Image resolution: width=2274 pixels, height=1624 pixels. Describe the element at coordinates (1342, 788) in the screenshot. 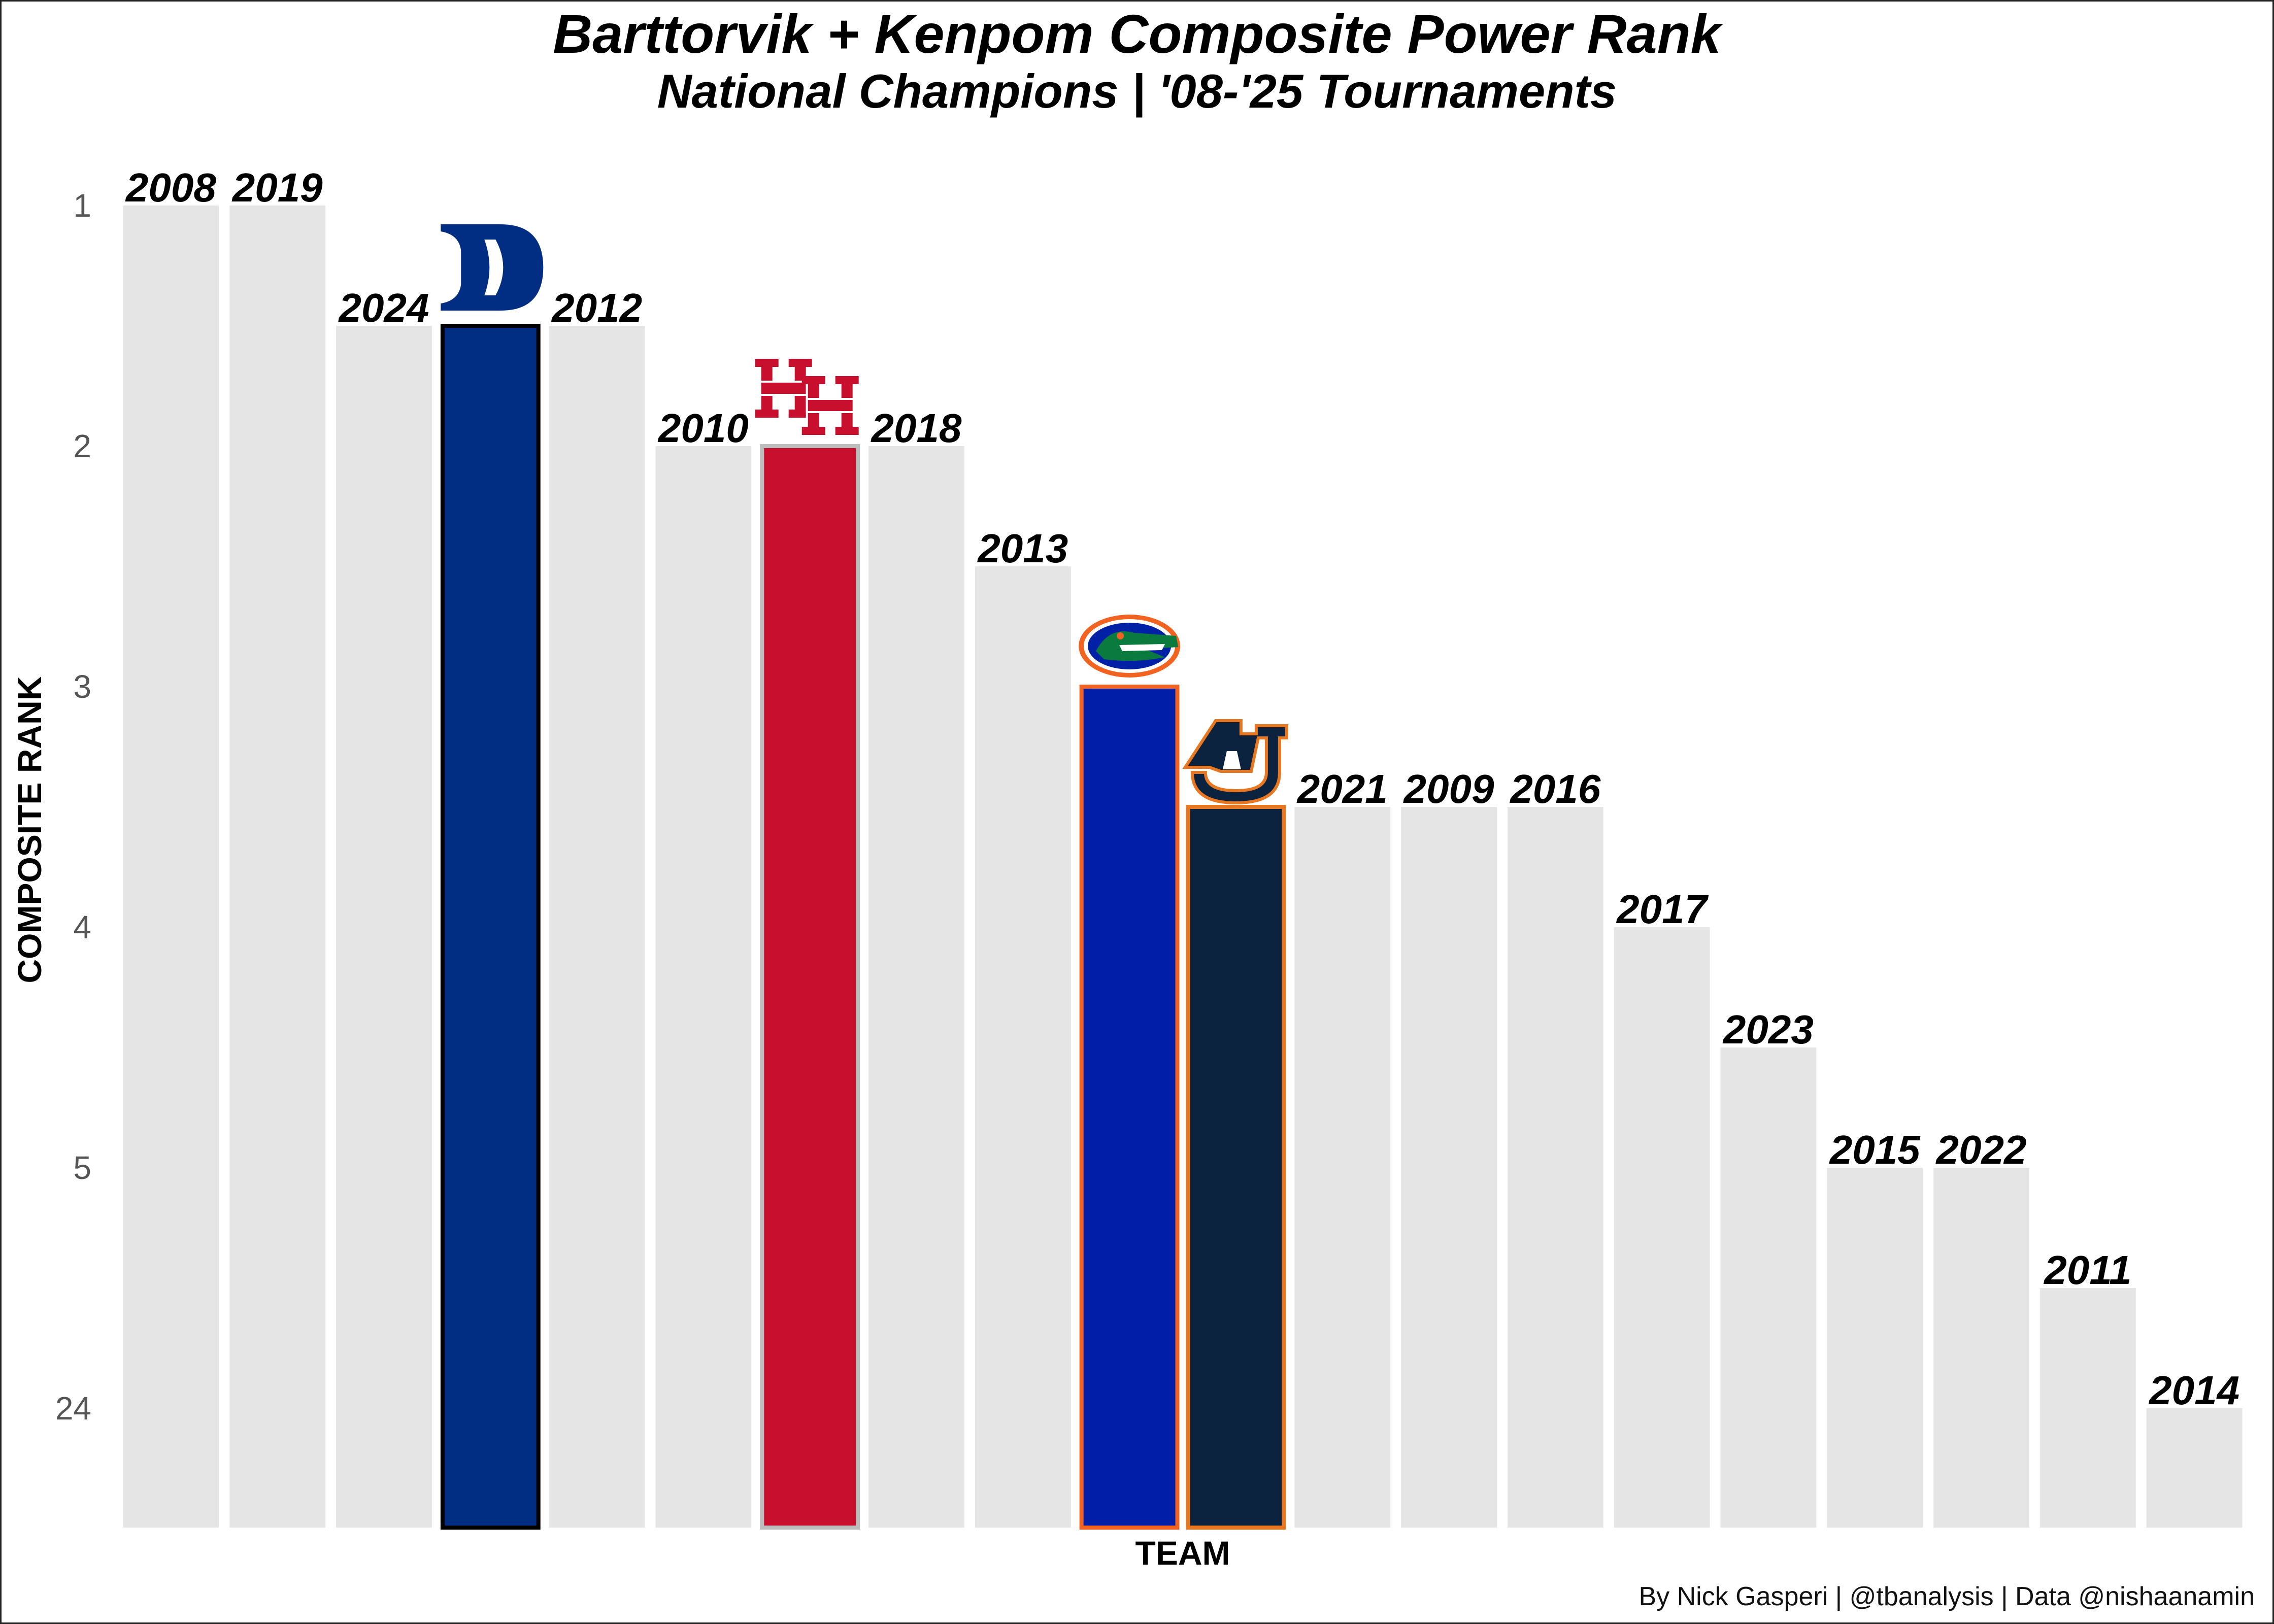

I see `bar-year-label: 2021` at that location.